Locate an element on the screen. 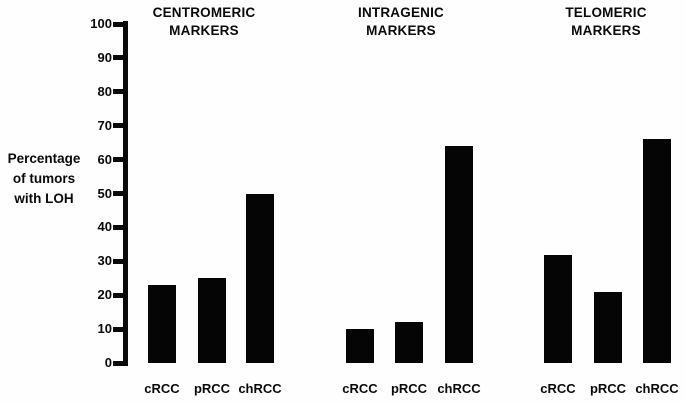 Image resolution: width=685 pixels, height=403 pixels. bar-centromeric-pRCC is located at coordinates (212, 320).